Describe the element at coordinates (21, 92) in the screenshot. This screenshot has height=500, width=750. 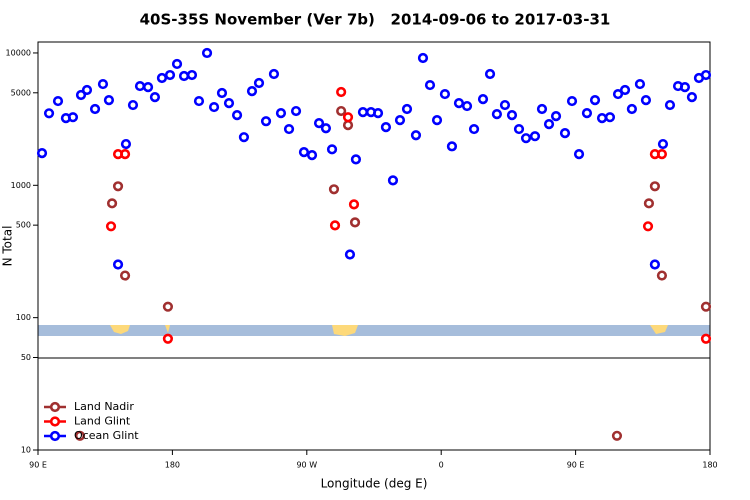
I see `y-tick-label: 5000` at that location.